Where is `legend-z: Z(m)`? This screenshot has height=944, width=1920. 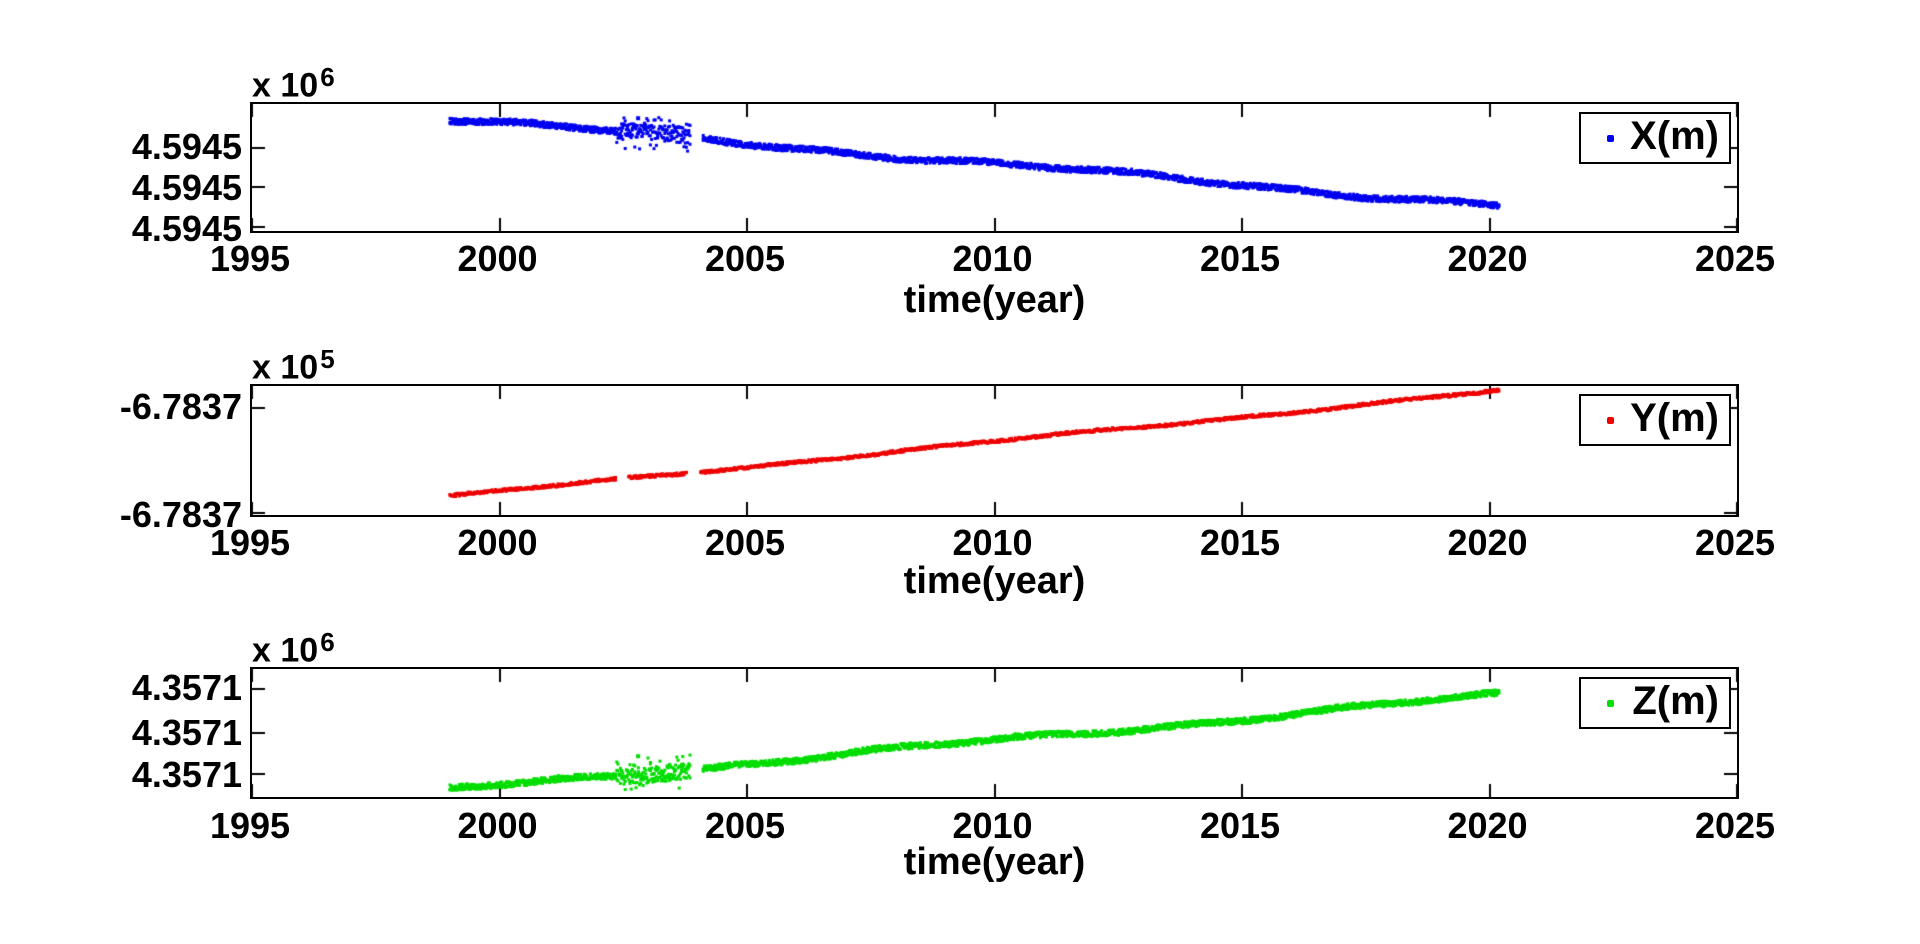
legend-z: Z(m) is located at coordinates (1655, 703).